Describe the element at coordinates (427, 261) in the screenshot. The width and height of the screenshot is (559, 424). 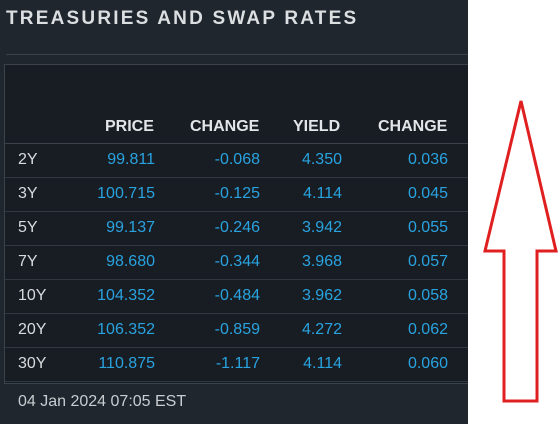
I see `yield-change-cell: 0.057` at that location.